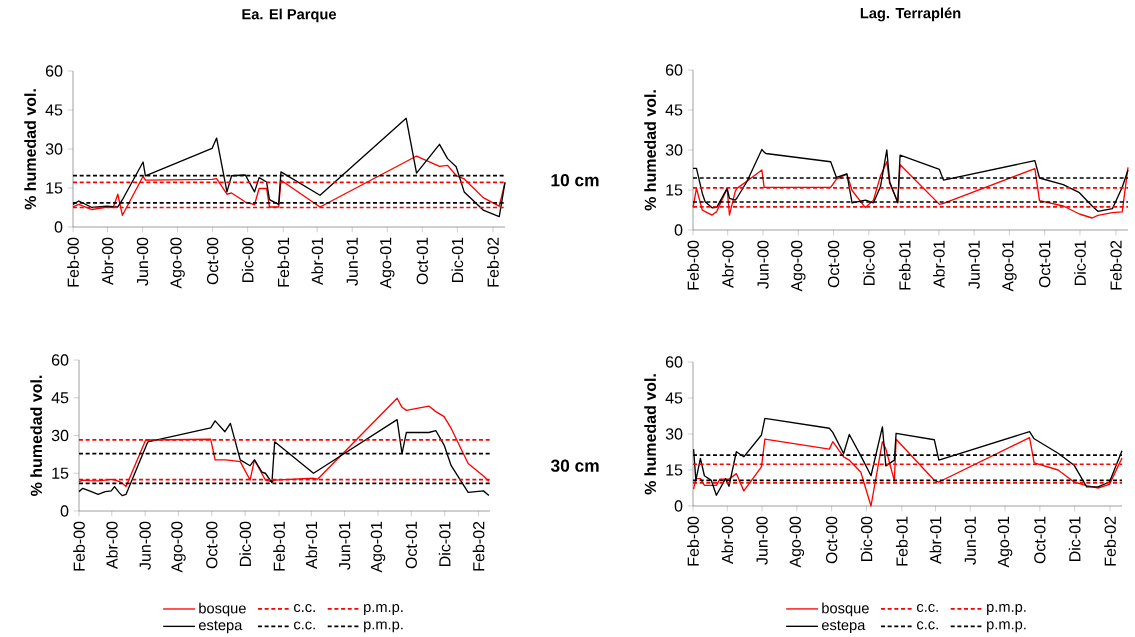 Image resolution: width=1135 pixels, height=637 pixels. What do you see at coordinates (289, 15) in the screenshot?
I see `chart-title: Ea. El Parque` at bounding box center [289, 15].